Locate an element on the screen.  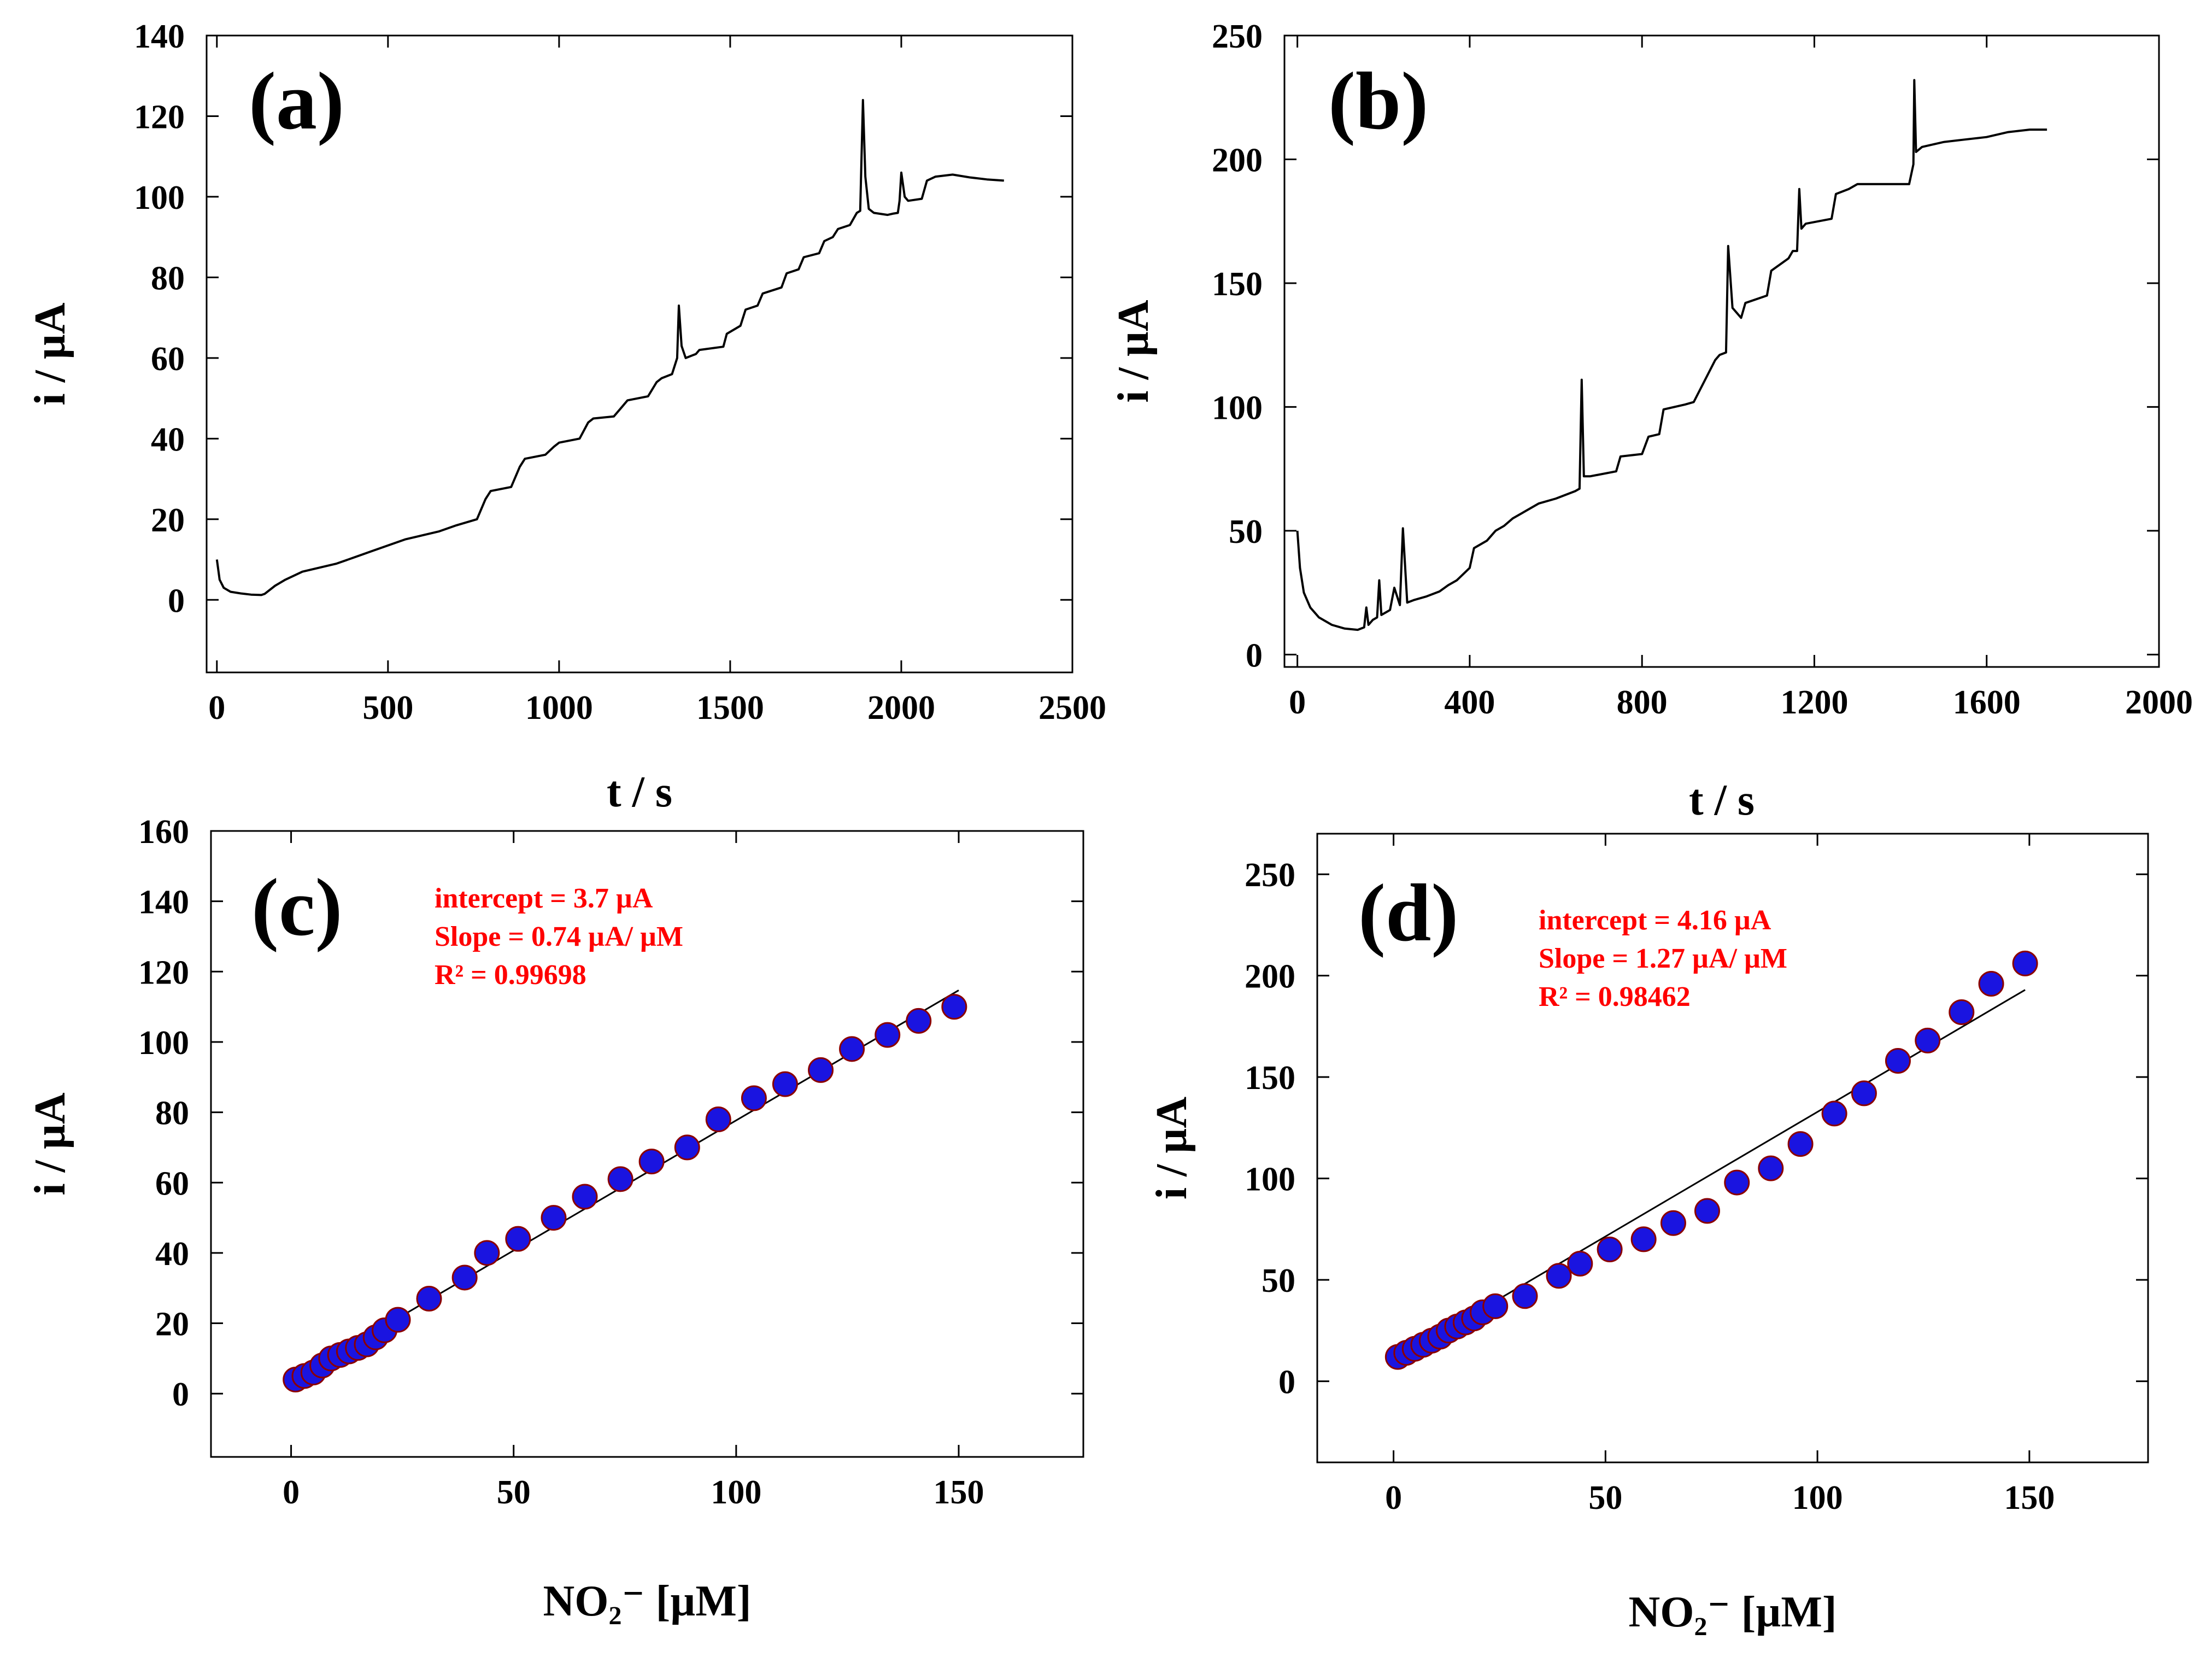
x-tick-label: 500 is located at coordinates (387, 708).